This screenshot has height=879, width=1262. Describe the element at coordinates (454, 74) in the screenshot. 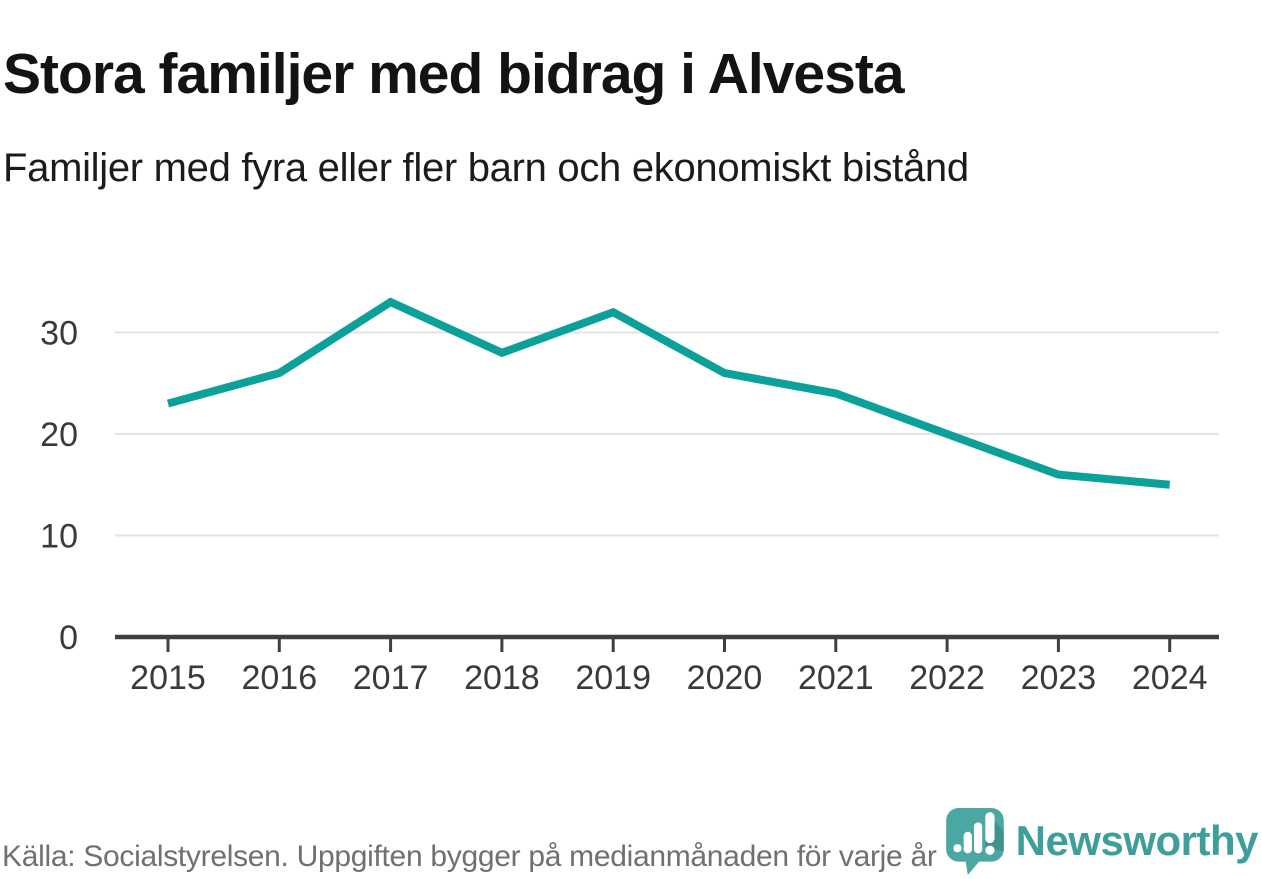

I see `page-title: Stora familjer med bidrag i Alvesta` at that location.